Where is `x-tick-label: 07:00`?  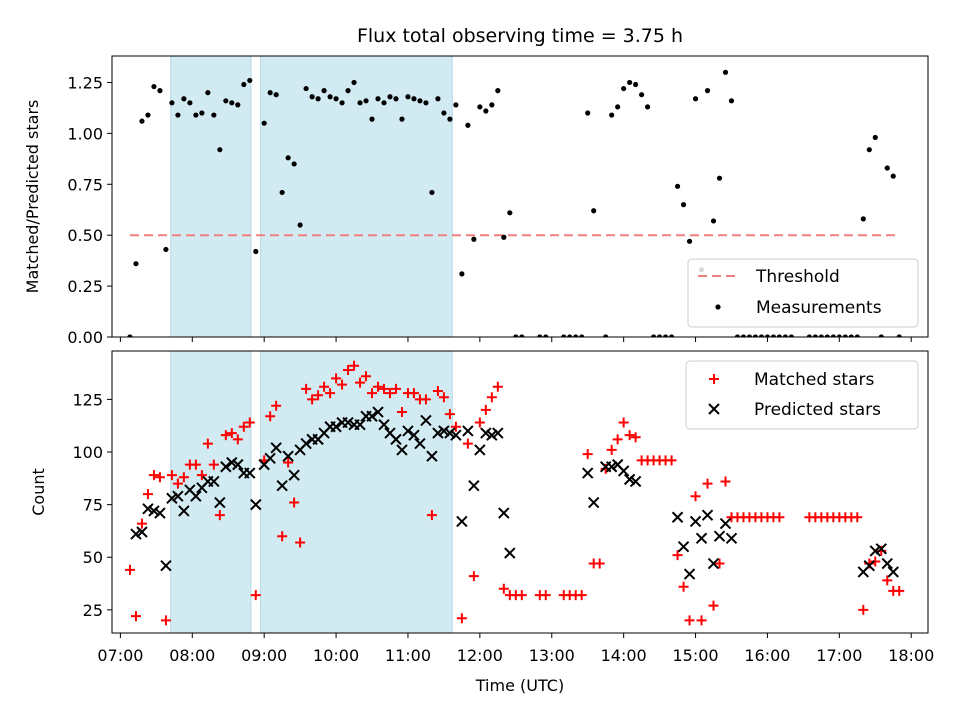 x-tick-label: 07:00 is located at coordinates (120, 655).